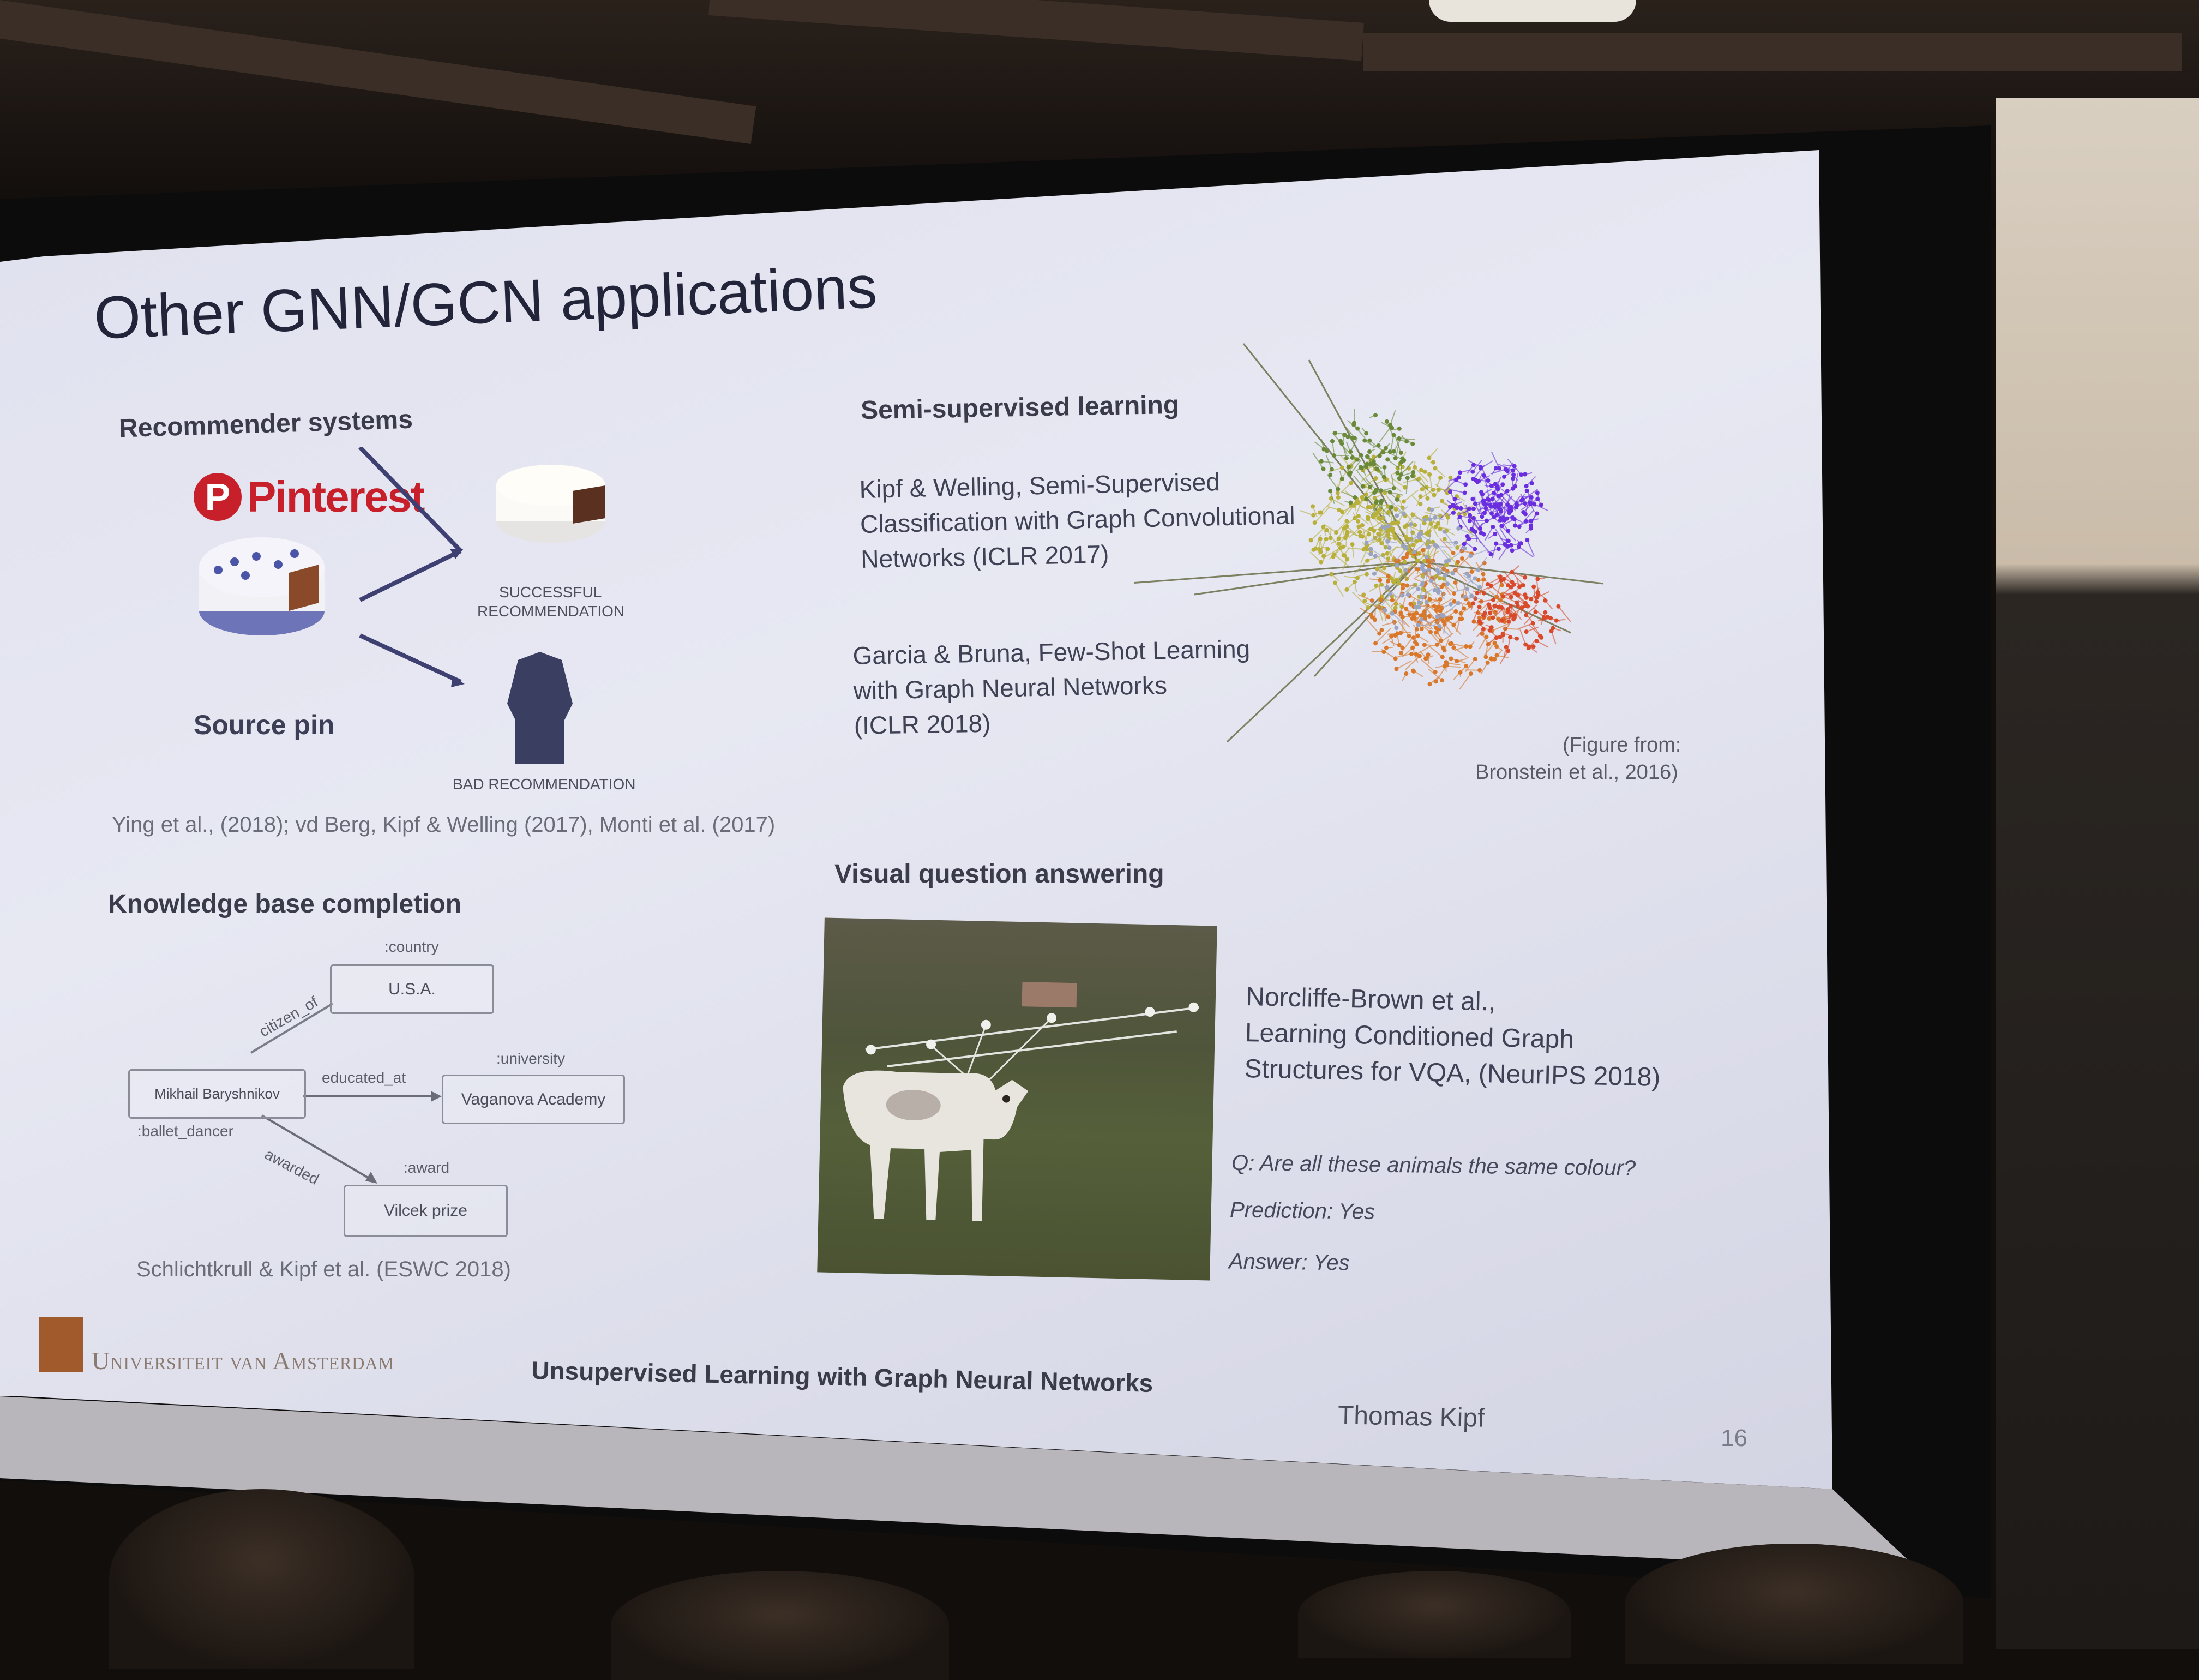  What do you see at coordinates (410, 499) in the screenshot?
I see `arrow-up` at bounding box center [410, 499].